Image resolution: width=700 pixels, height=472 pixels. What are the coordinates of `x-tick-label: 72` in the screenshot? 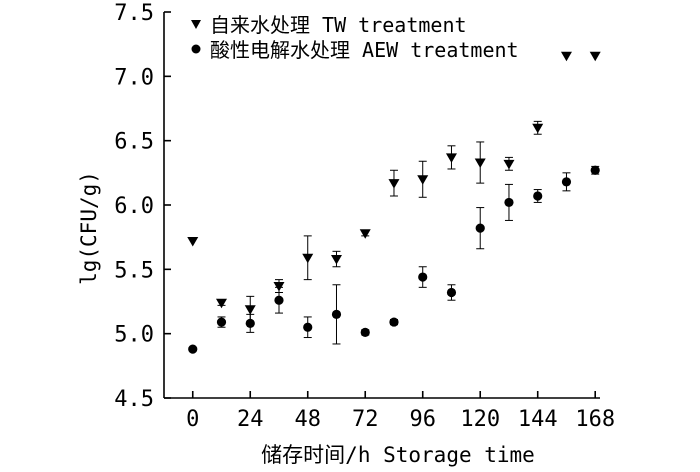 It's located at (365, 419).